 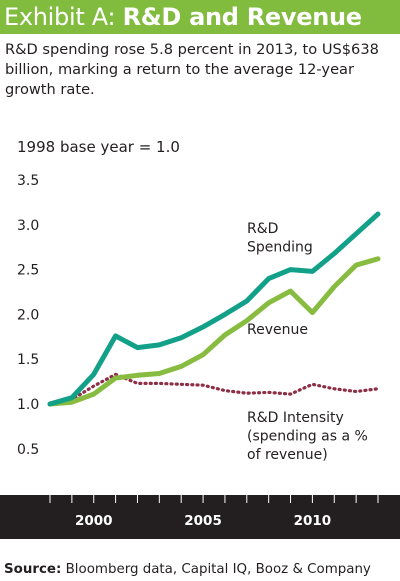 I want to click on rd-intensity-label-line: R&D Intensity, so click(x=295, y=418).